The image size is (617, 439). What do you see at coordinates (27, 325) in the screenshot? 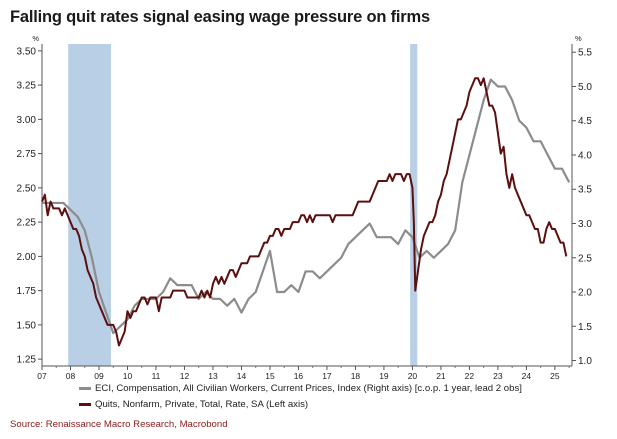
I see `left-tick-label: 1.50` at bounding box center [27, 325].